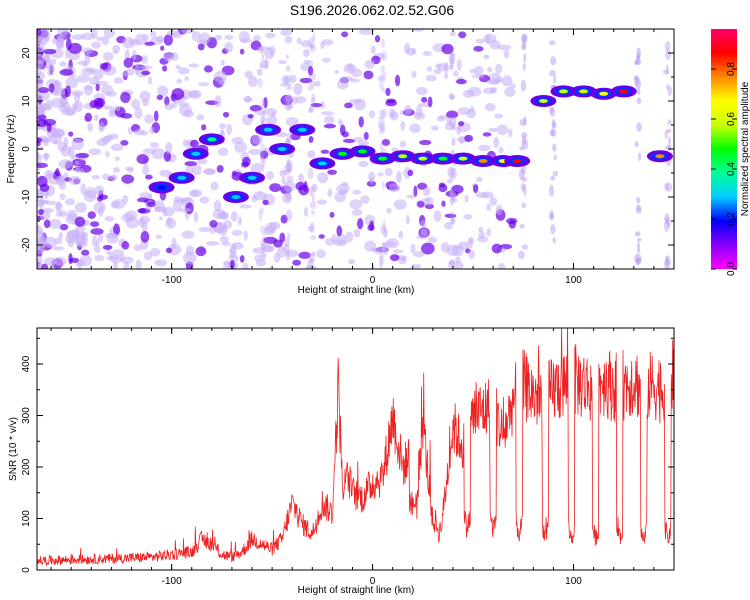 This screenshot has width=750, height=600. What do you see at coordinates (26, 363) in the screenshot?
I see `snr-y-tick-label: 400` at bounding box center [26, 363].